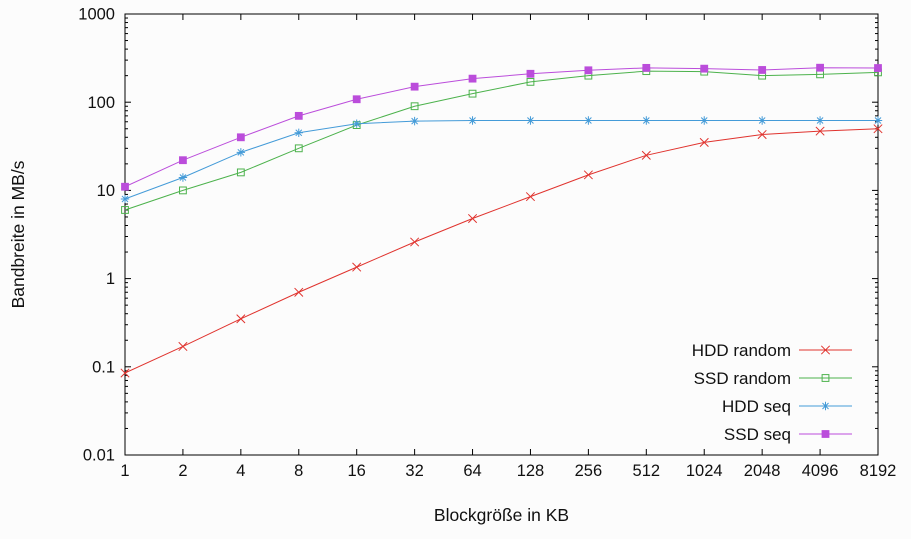 The width and height of the screenshot is (911, 539). I want to click on y-tick-label: 0.01, so click(99, 456).